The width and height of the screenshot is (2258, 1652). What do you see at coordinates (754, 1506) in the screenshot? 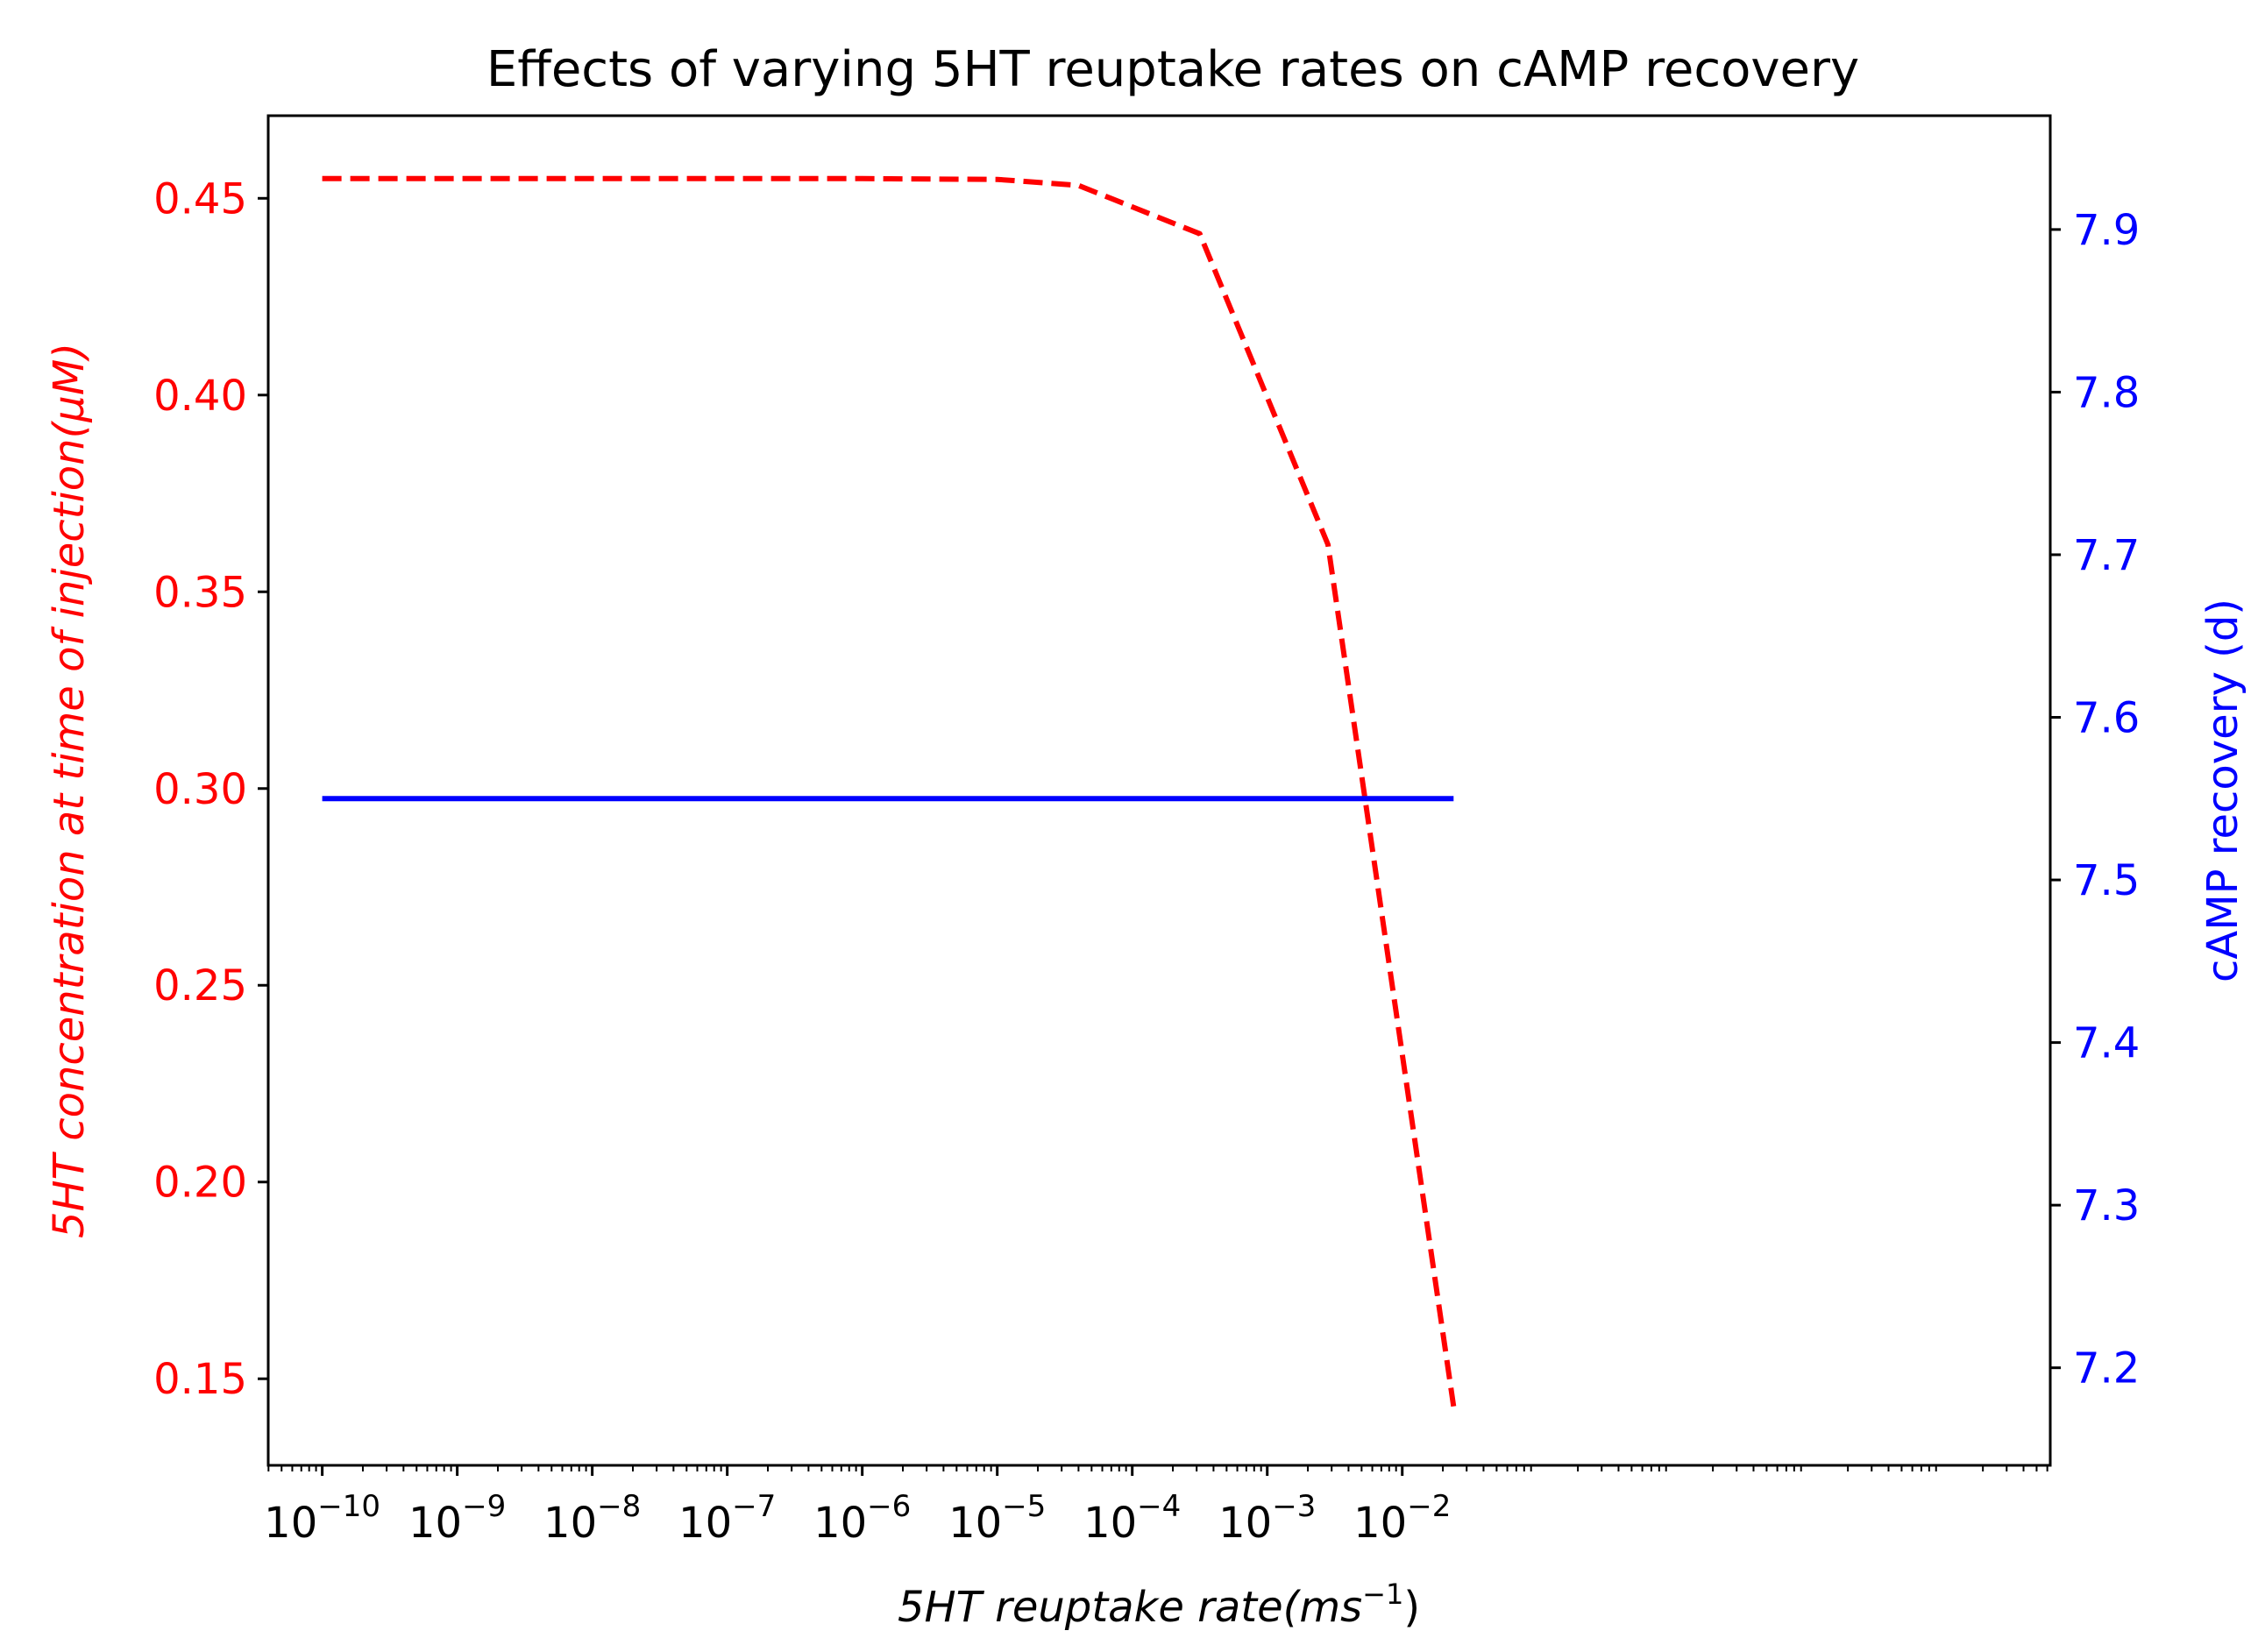
I see `x-tick-exponent: −7` at bounding box center [754, 1506].